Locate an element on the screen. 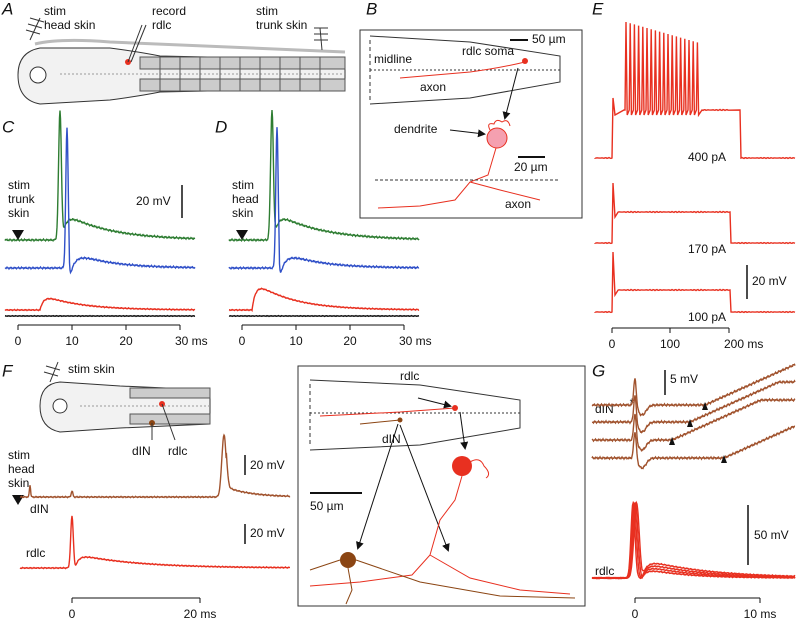 This screenshot has height=620, width=798. scale-label: 5 mV is located at coordinates (684, 379).